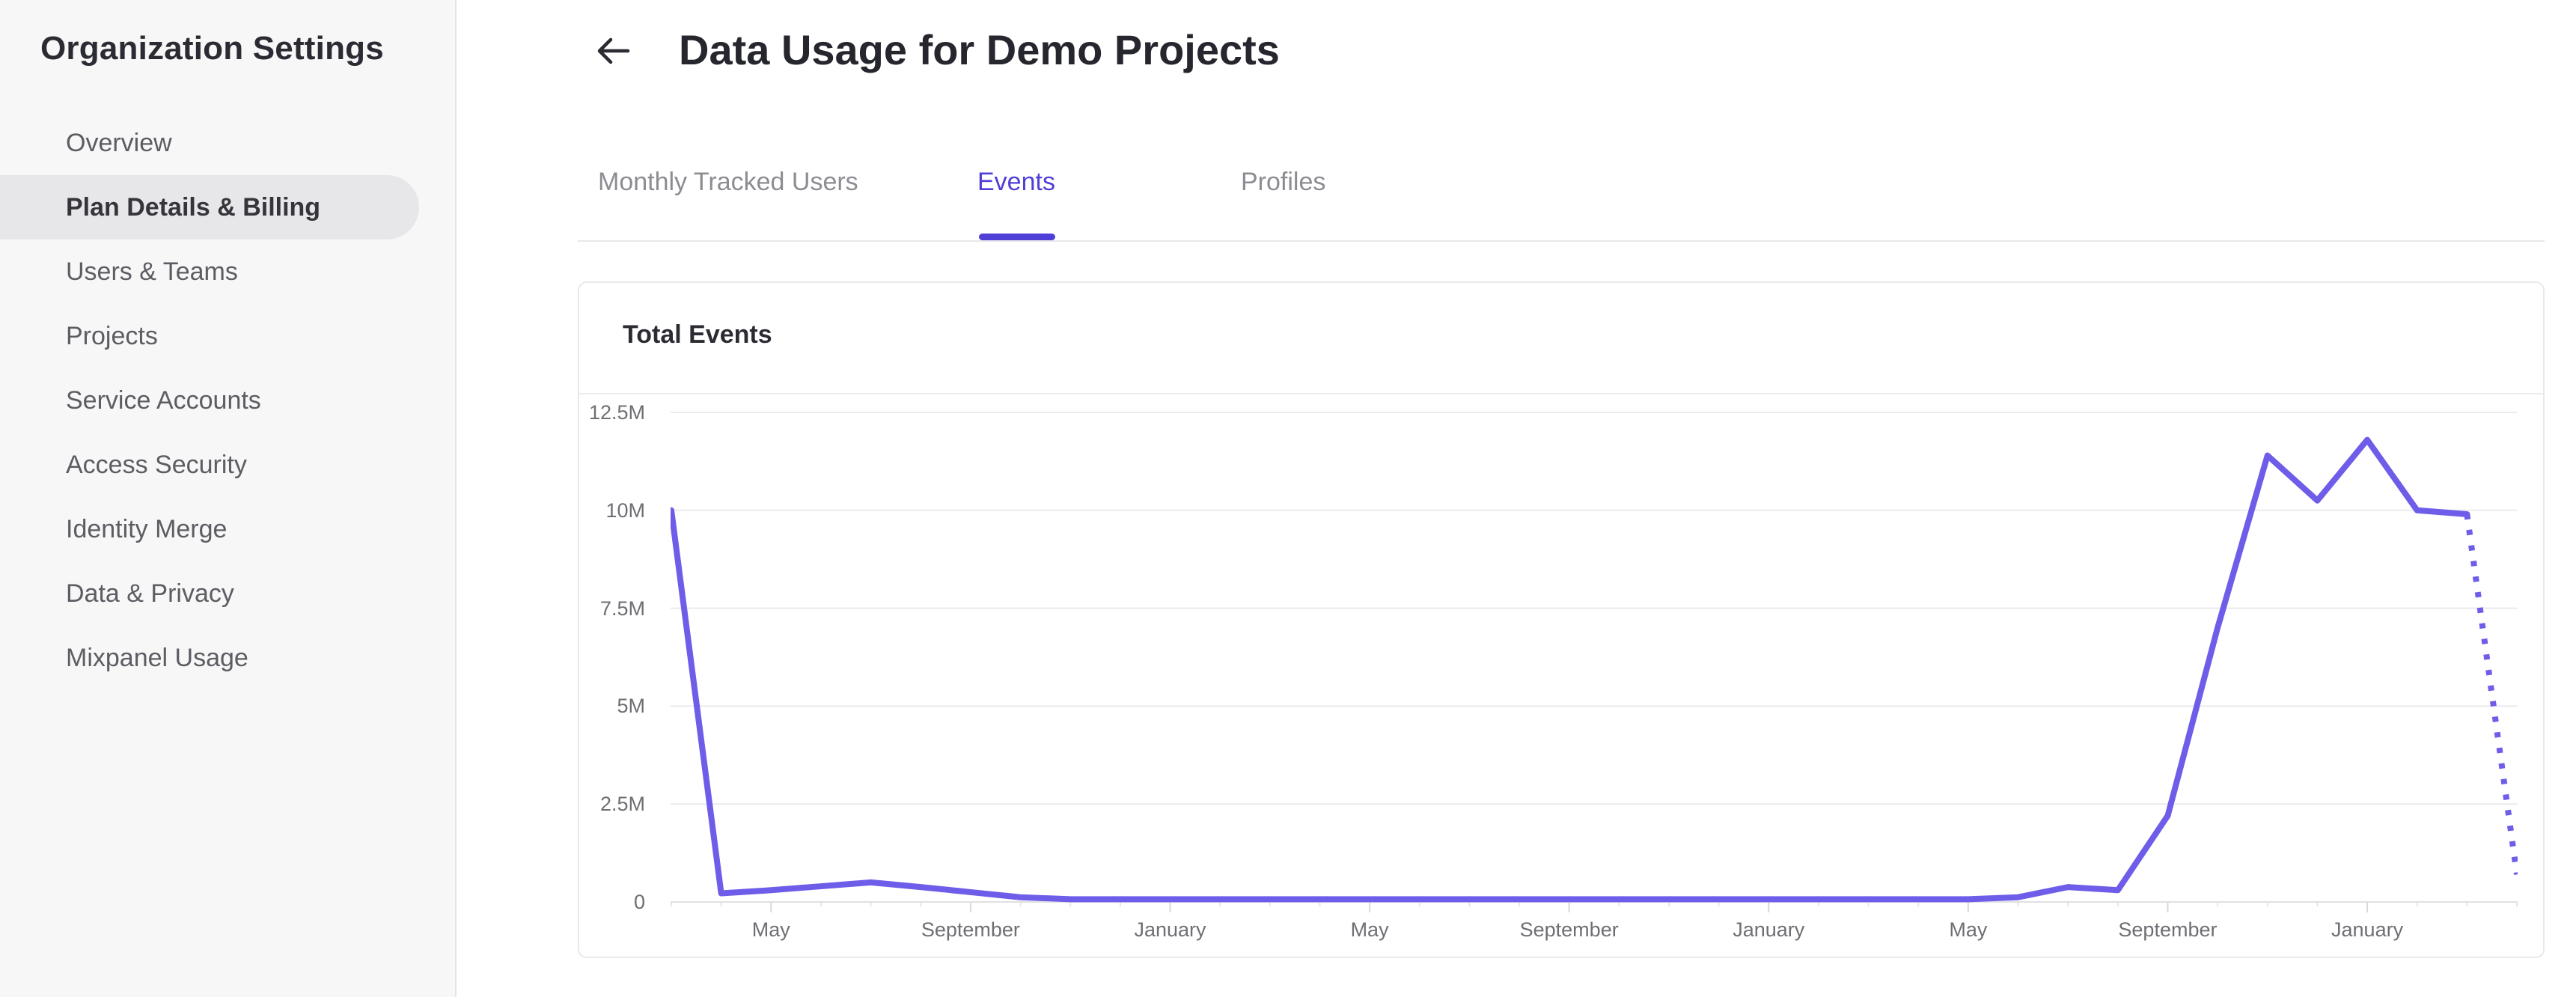  I want to click on sidebar-item-identity-merge: Identity Merge, so click(147, 529).